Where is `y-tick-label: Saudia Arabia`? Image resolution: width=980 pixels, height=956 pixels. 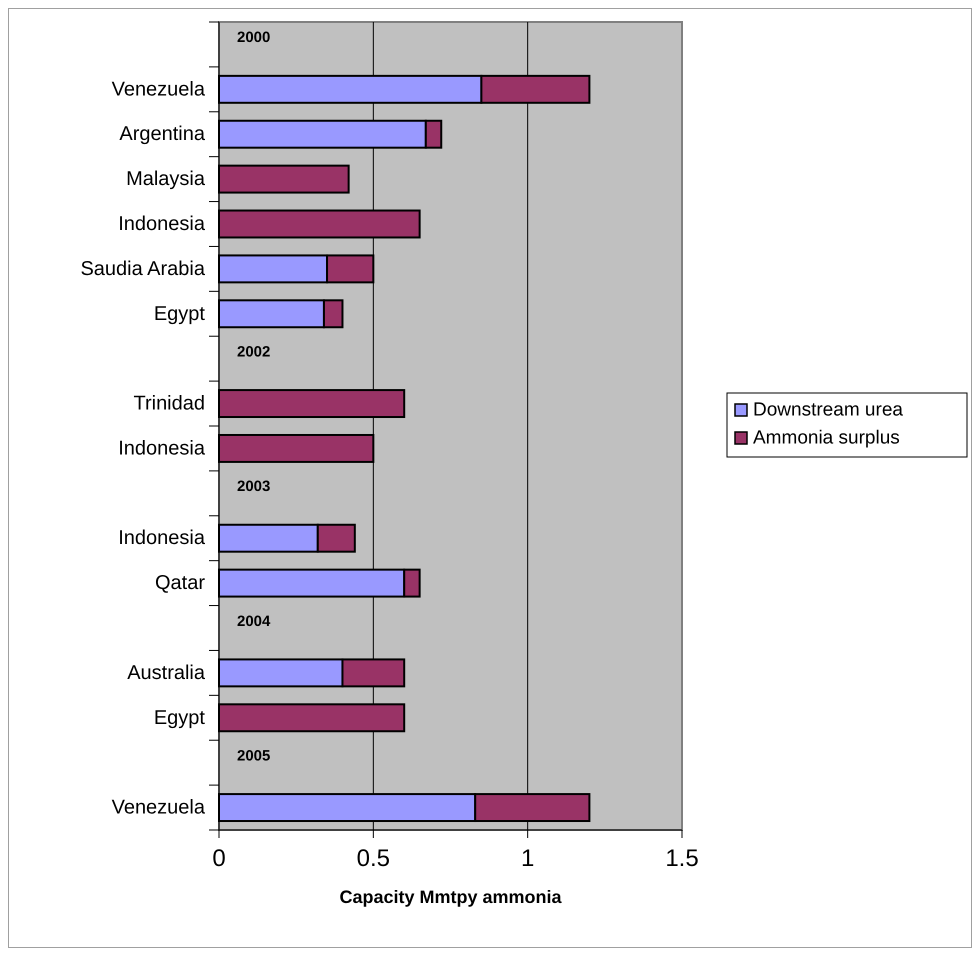 y-tick-label: Saudia Arabia is located at coordinates (143, 269).